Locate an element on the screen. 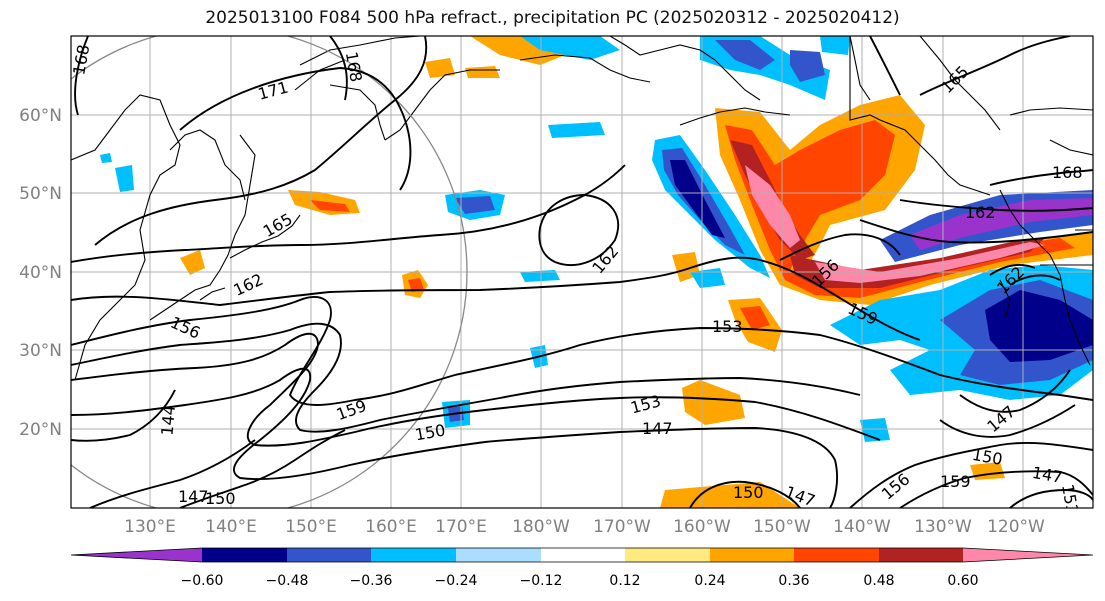 Image resolution: width=1105 pixels, height=601 pixels. negative-anomaly-east-mid-small is located at coordinates (540, 276).